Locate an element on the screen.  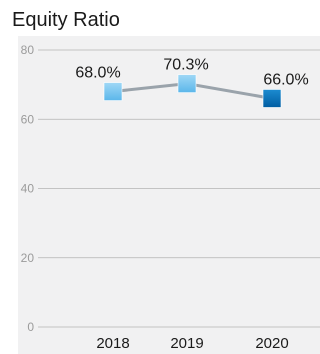
data-labels: 68.0% 70.3% 66.0% is located at coordinates (191, 73).